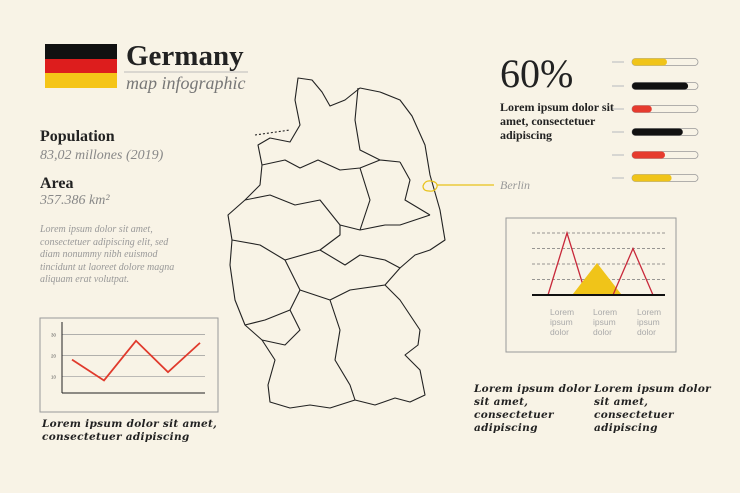  Describe the element at coordinates (102, 155) in the screenshot. I see `stat-value: 83,02 millones (2019)` at that location.